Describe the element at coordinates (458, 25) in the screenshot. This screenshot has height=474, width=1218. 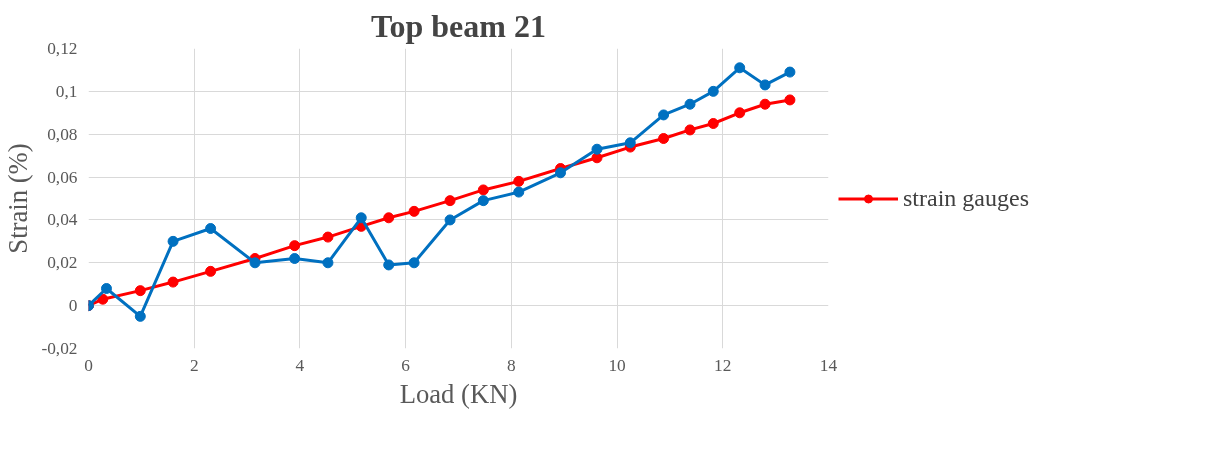
I see `chart-title: Top beam 21` at that location.